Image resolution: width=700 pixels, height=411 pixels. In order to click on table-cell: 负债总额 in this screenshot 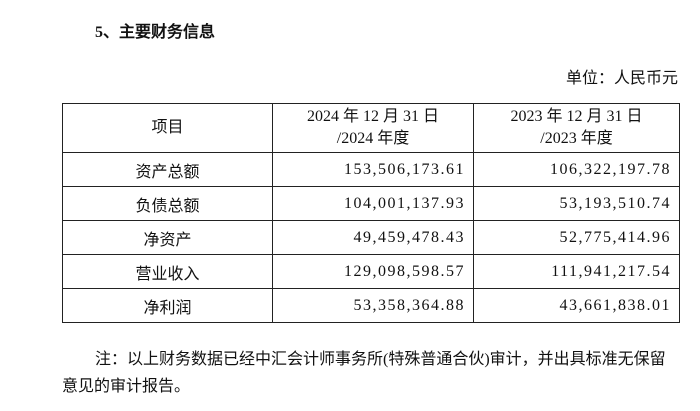, I will do `click(167, 203)`.